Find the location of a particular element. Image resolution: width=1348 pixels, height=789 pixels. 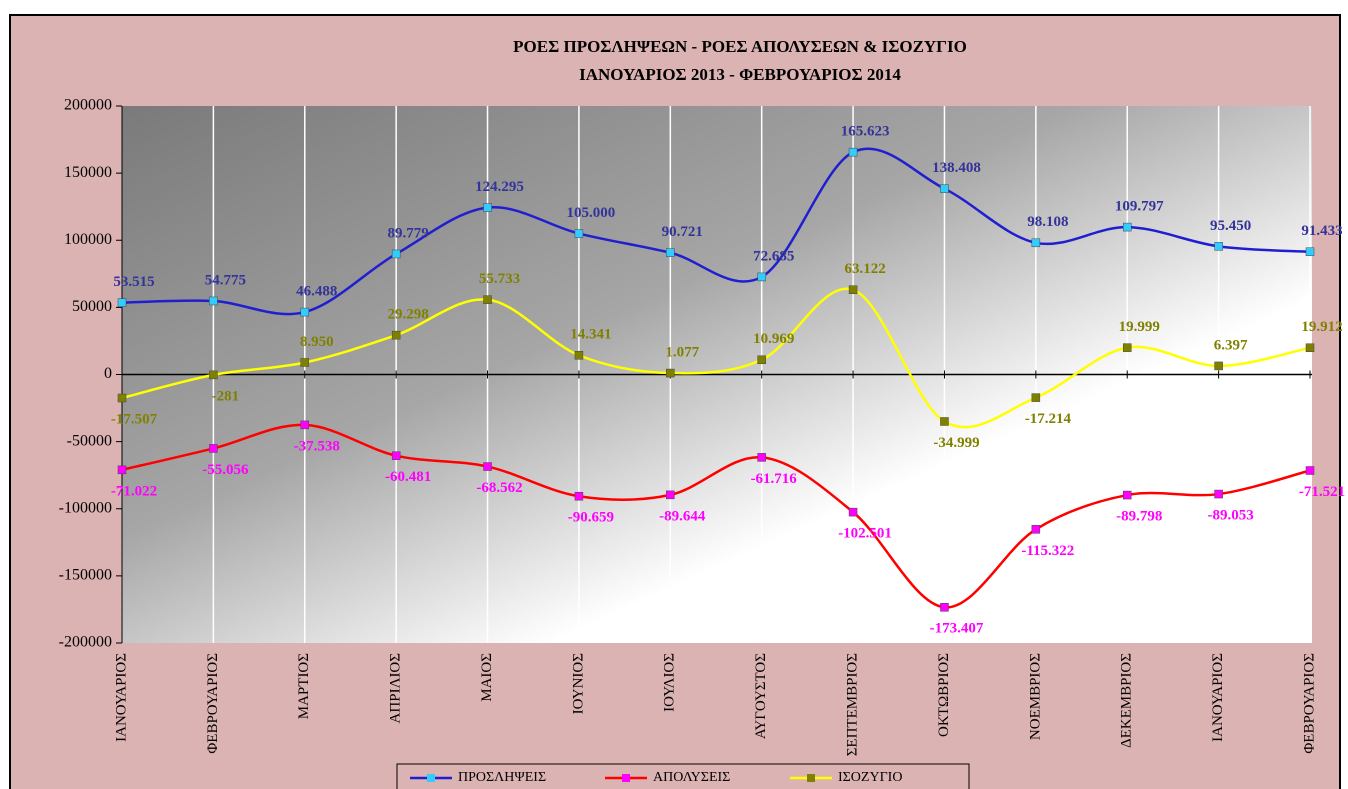

x-tick-label: ΜΑΙΟΣ is located at coordinates (487, 677).